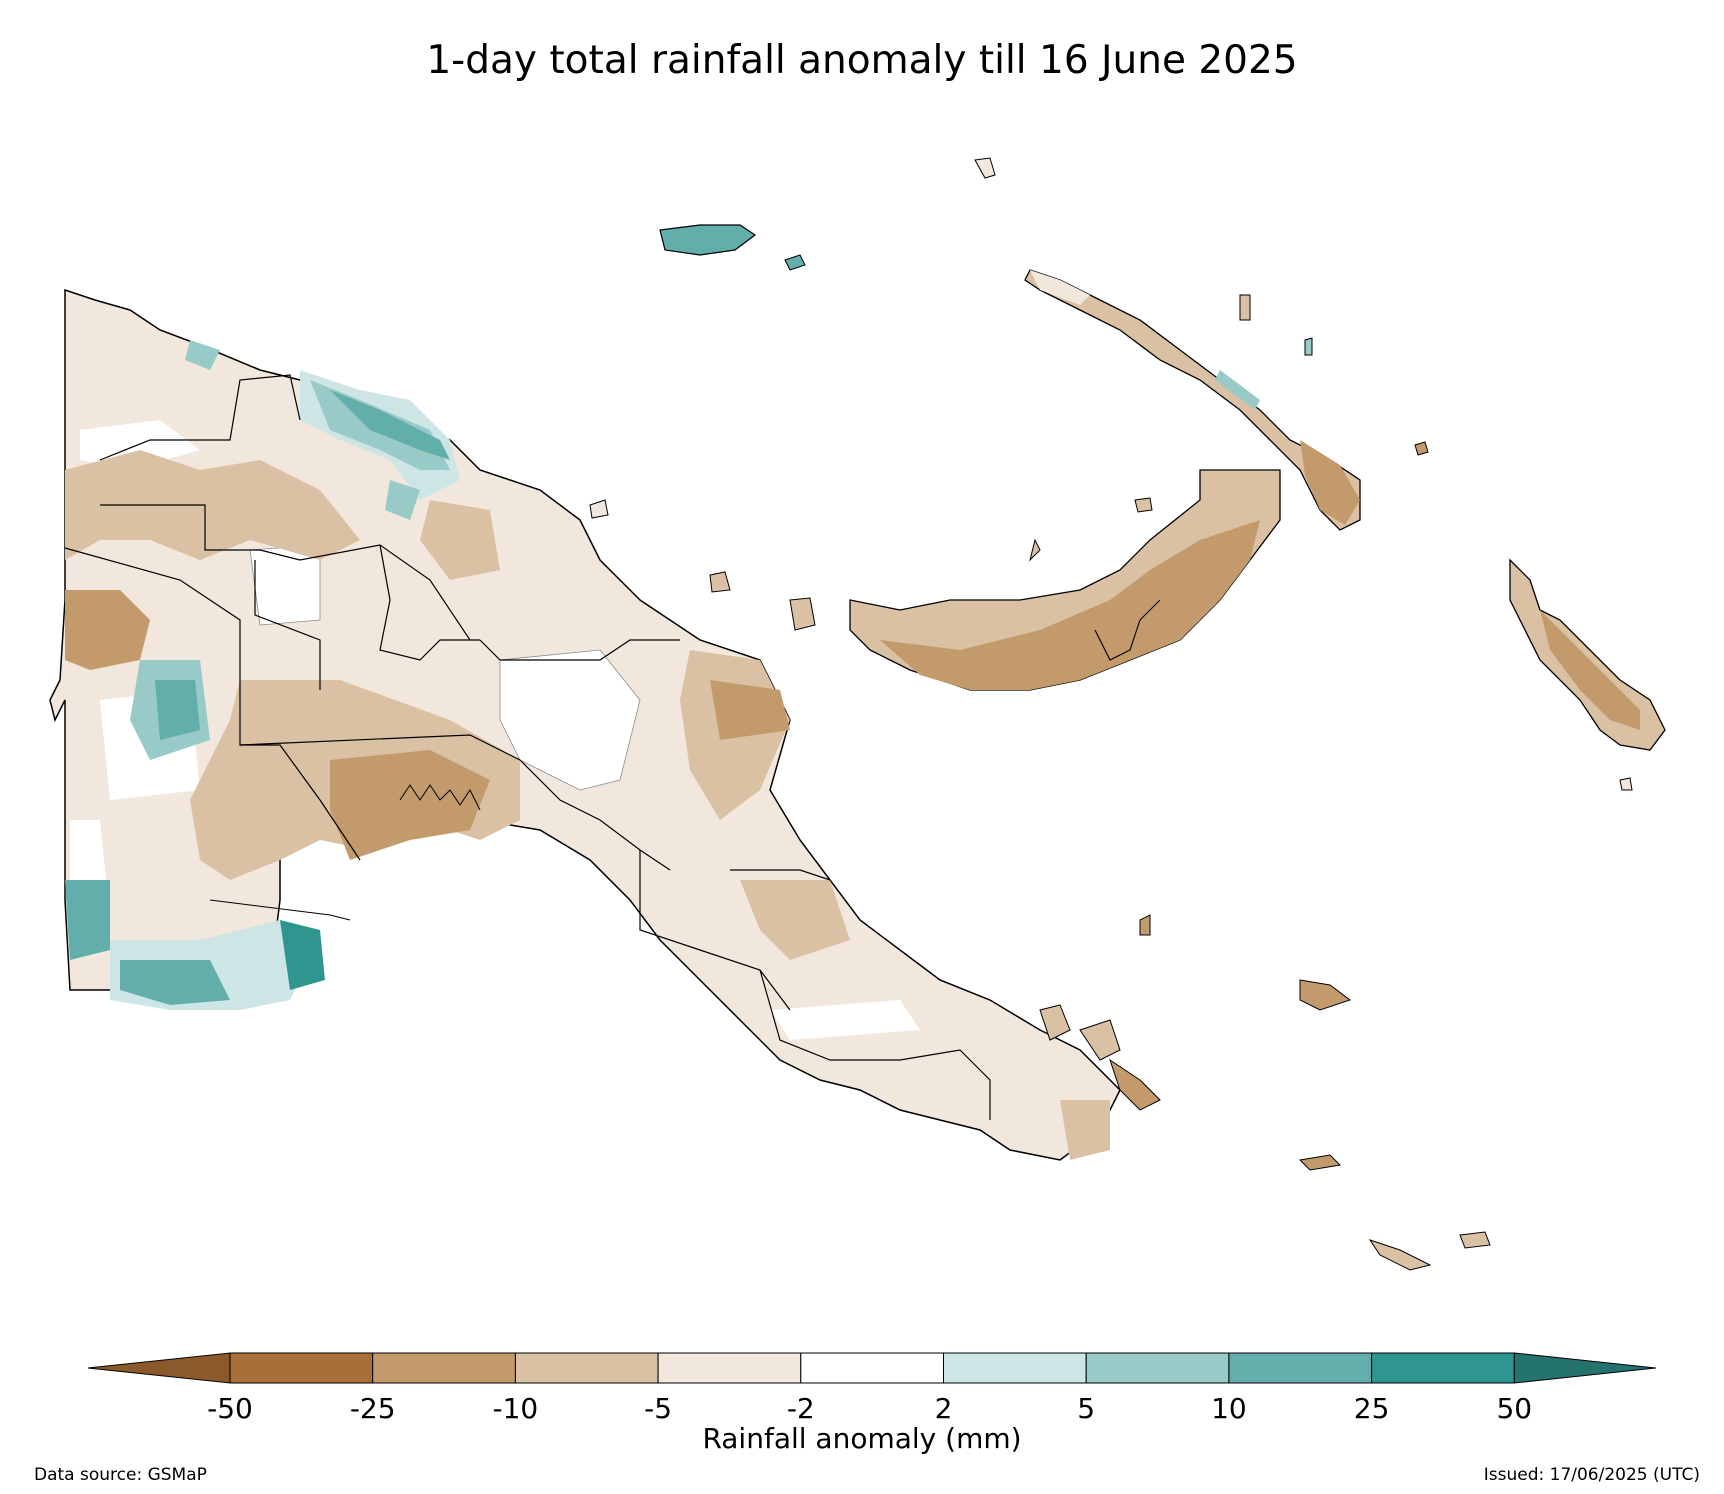  I want to click on colorbar-tick: -5, so click(658, 1408).